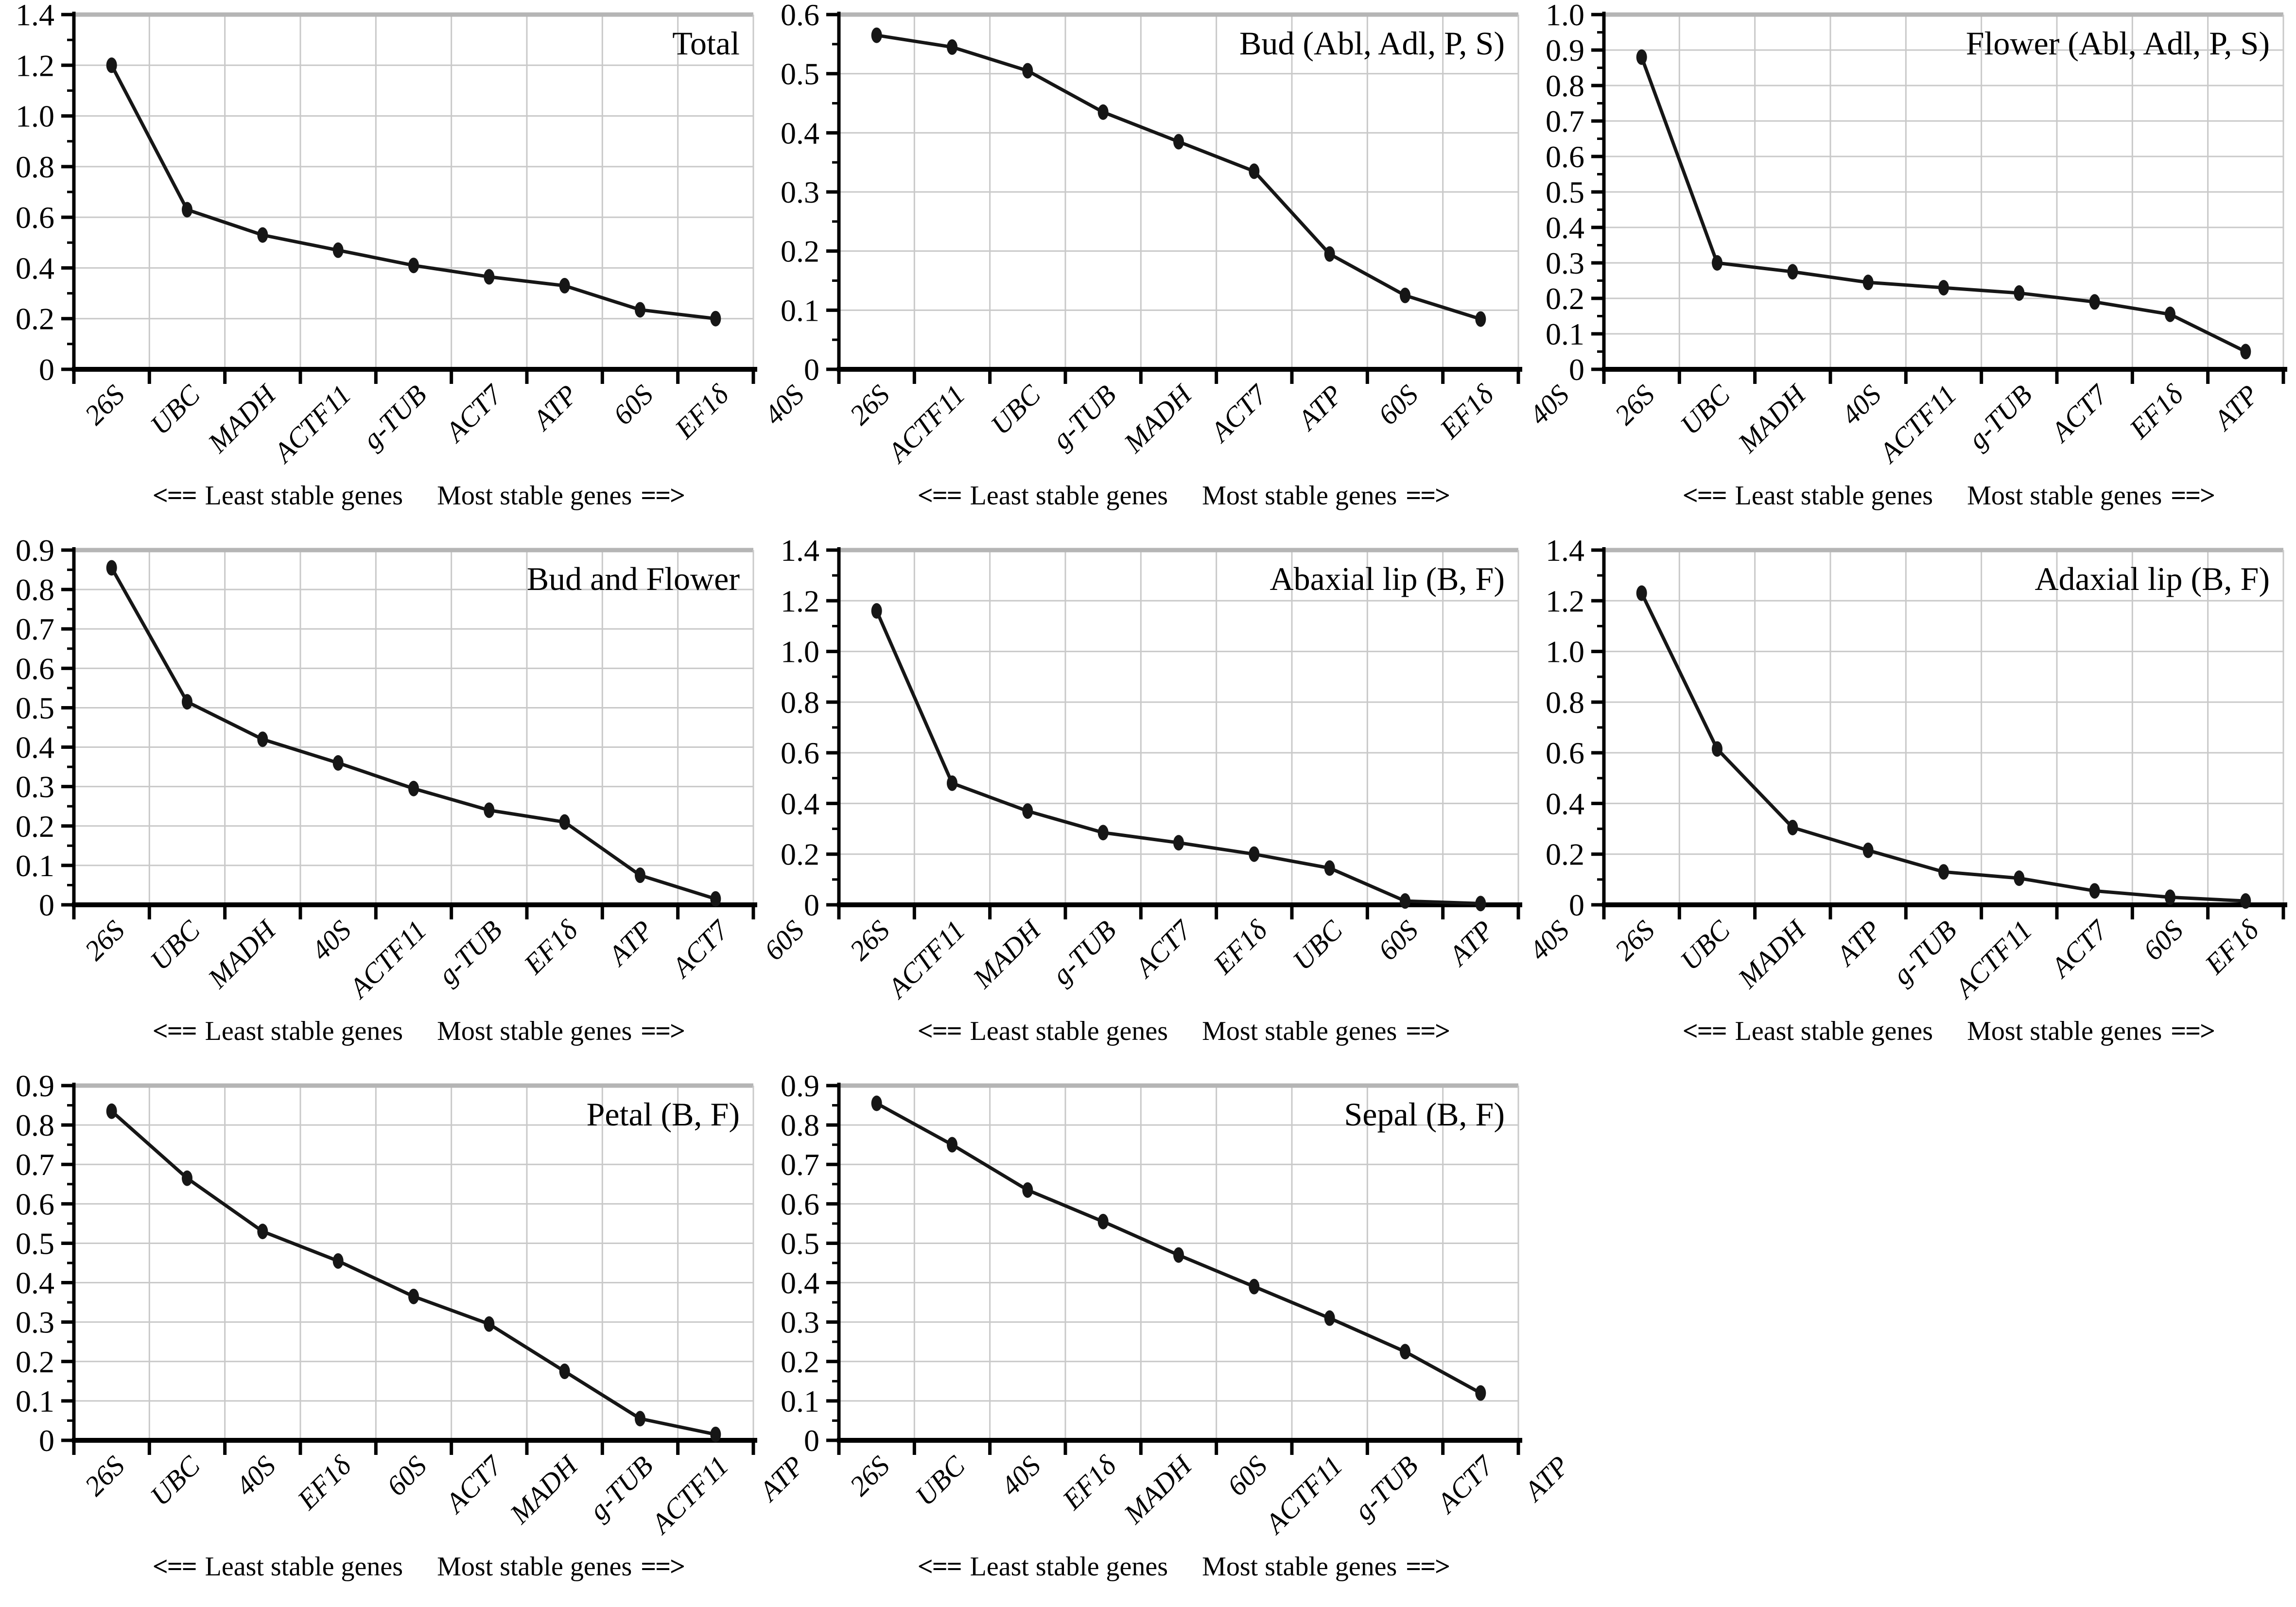 This screenshot has height=1607, width=2296. What do you see at coordinates (35, 1243) in the screenshot?
I see `y-tick-label: 0.5` at bounding box center [35, 1243].